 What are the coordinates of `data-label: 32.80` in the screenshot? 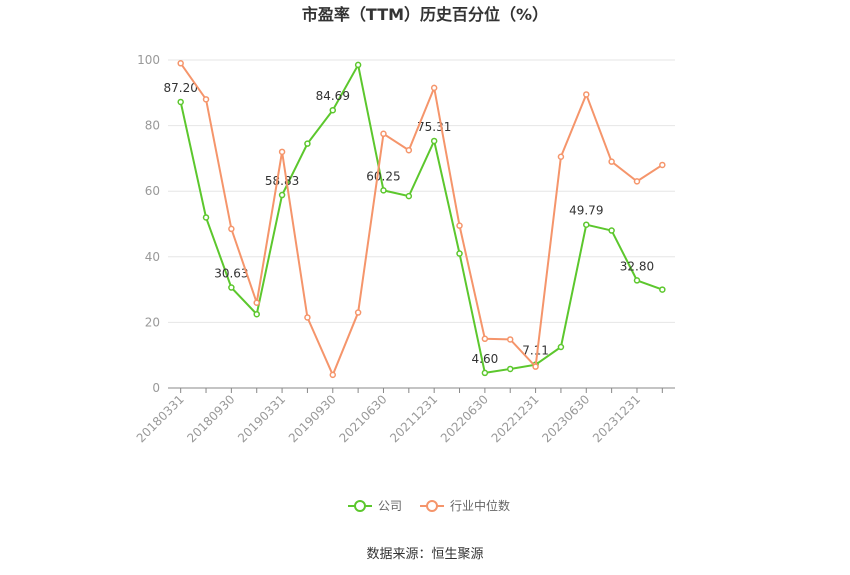 It's located at (637, 266).